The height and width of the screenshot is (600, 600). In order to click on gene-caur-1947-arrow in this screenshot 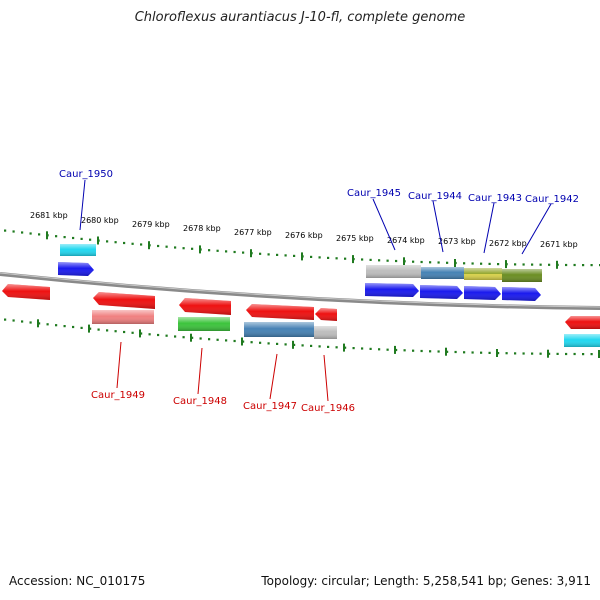, I will do `click(280, 312)`.